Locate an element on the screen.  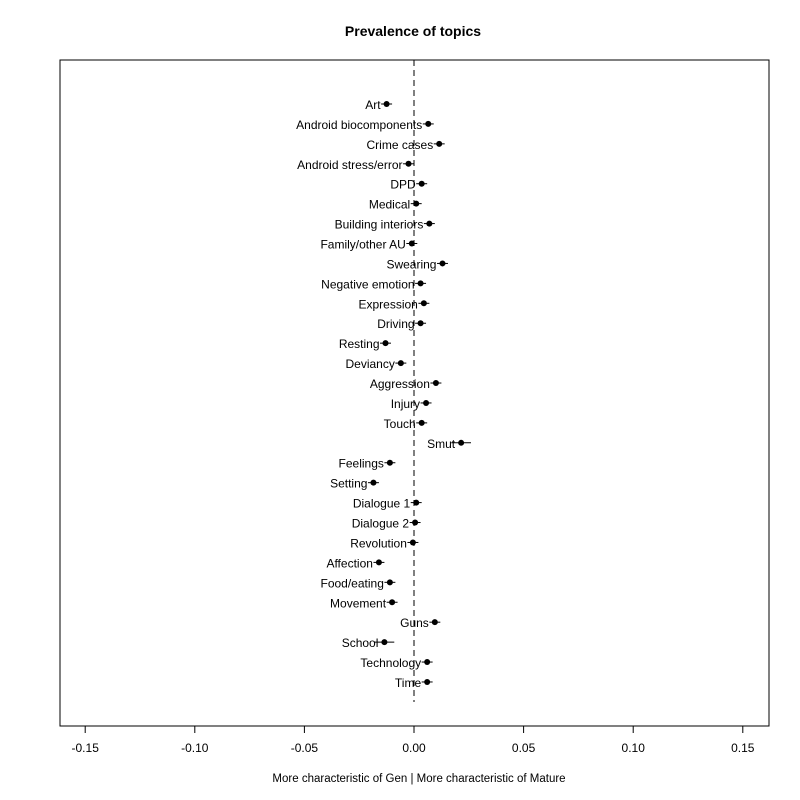
point-label: Movement is located at coordinates (358, 603).